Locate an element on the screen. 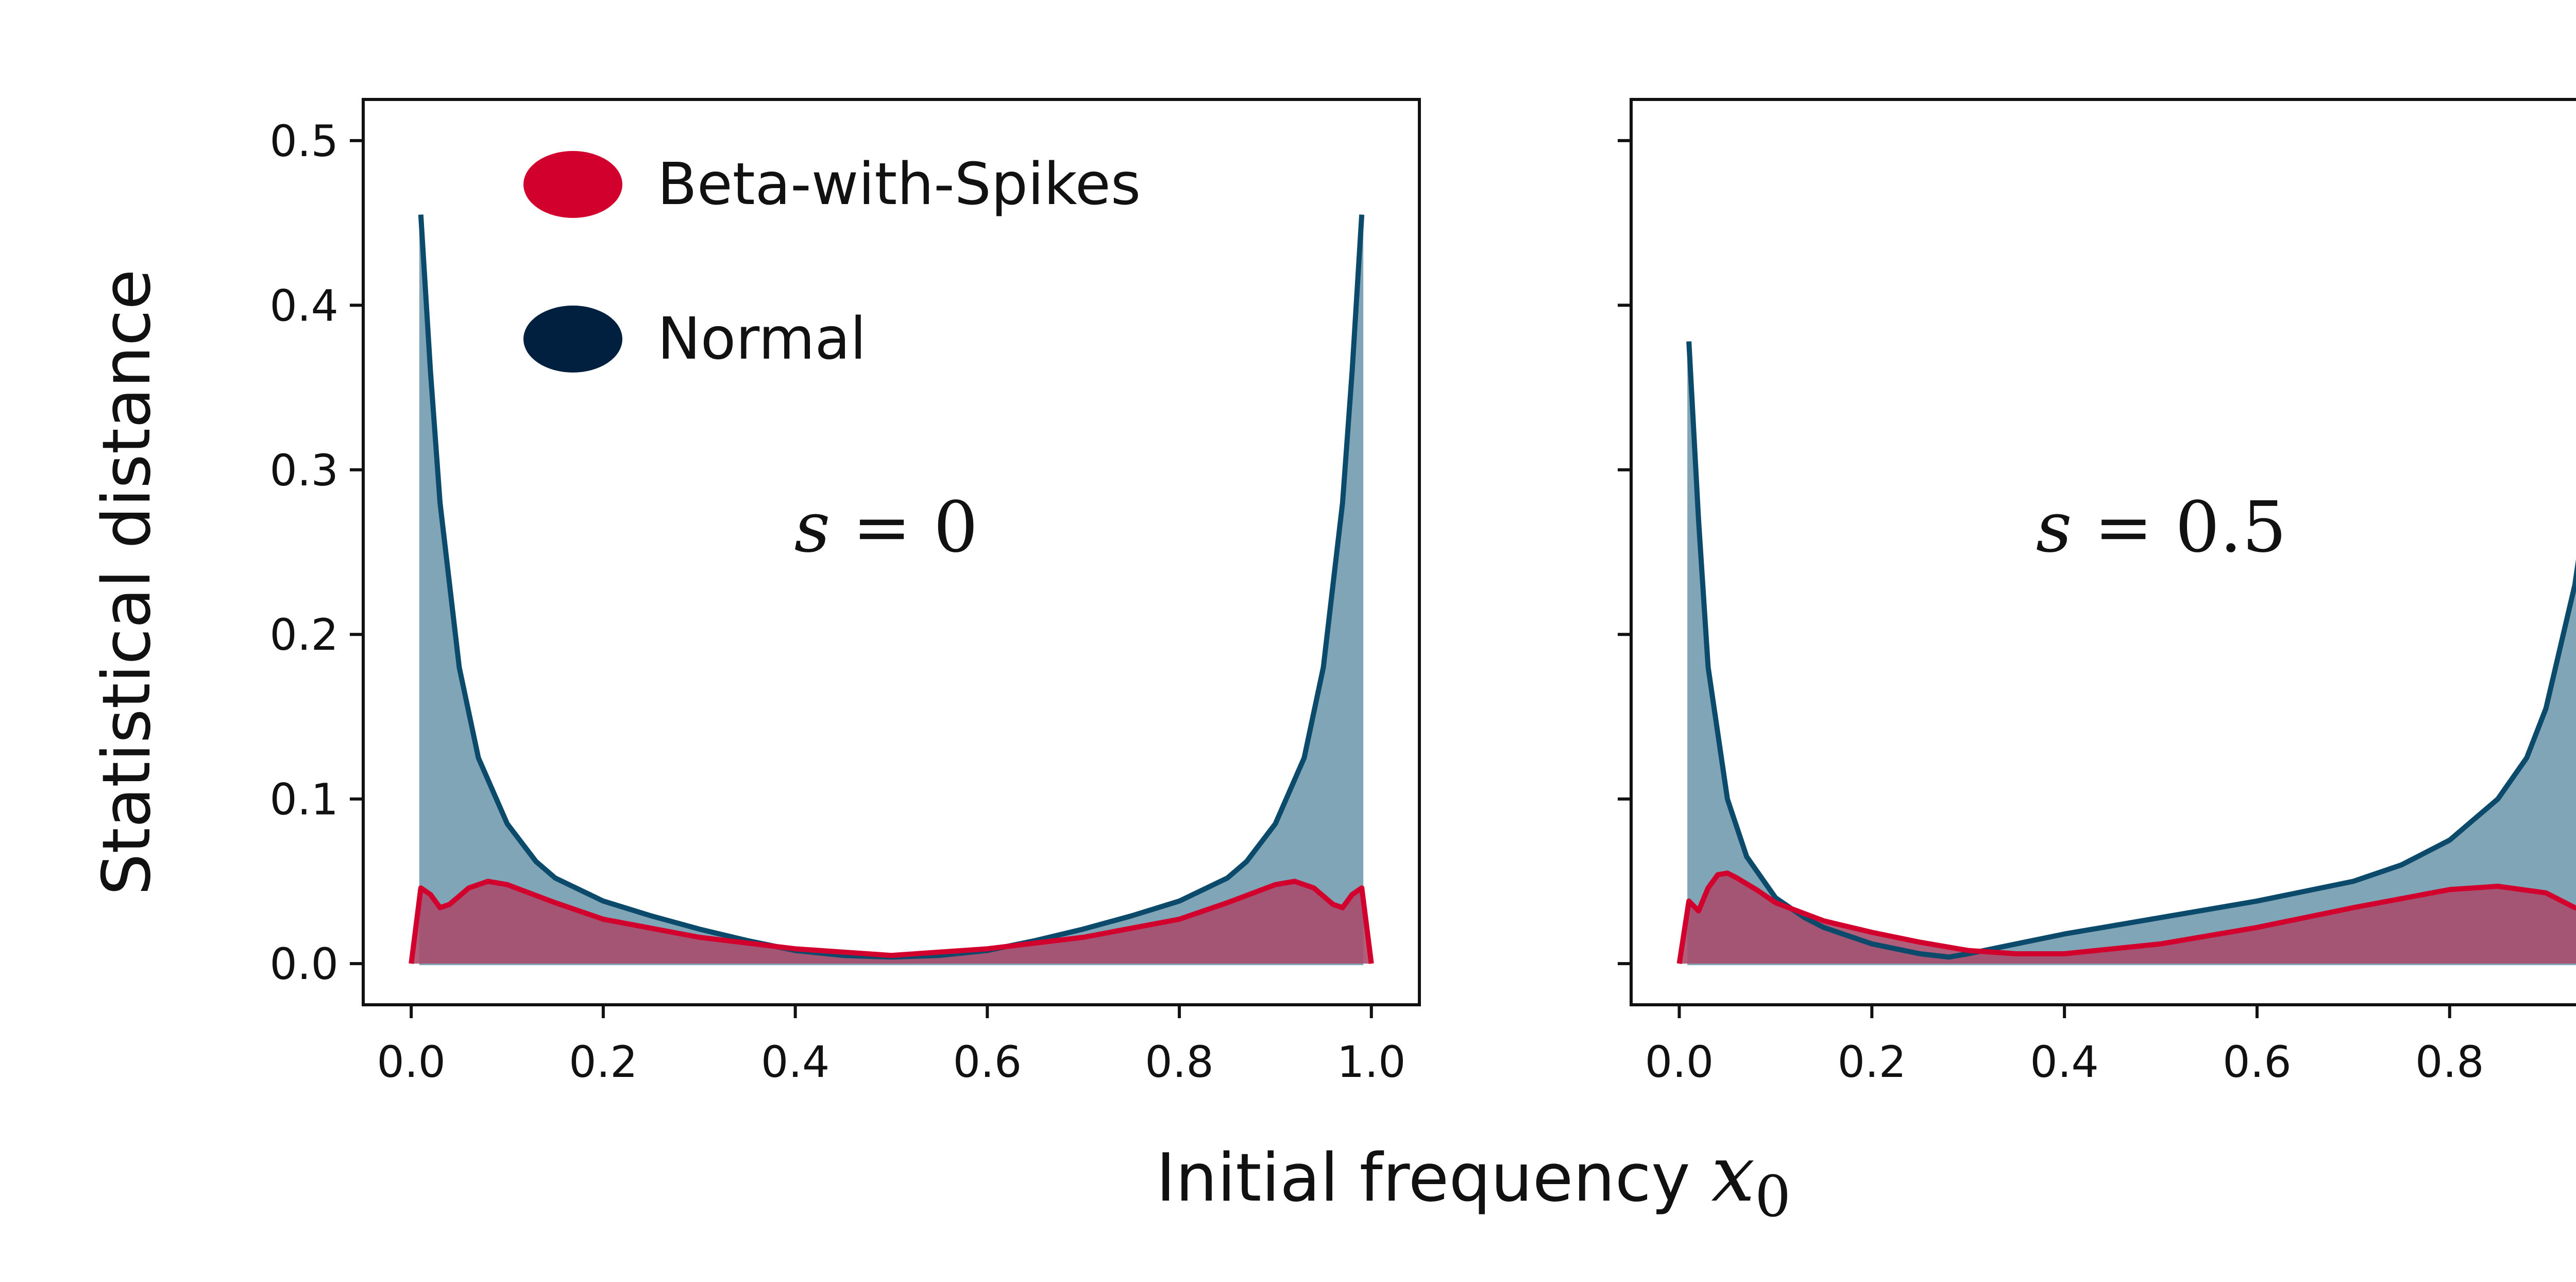 The width and height of the screenshot is (2576, 1282). y-tick-label: 0.3 is located at coordinates (303, 470).